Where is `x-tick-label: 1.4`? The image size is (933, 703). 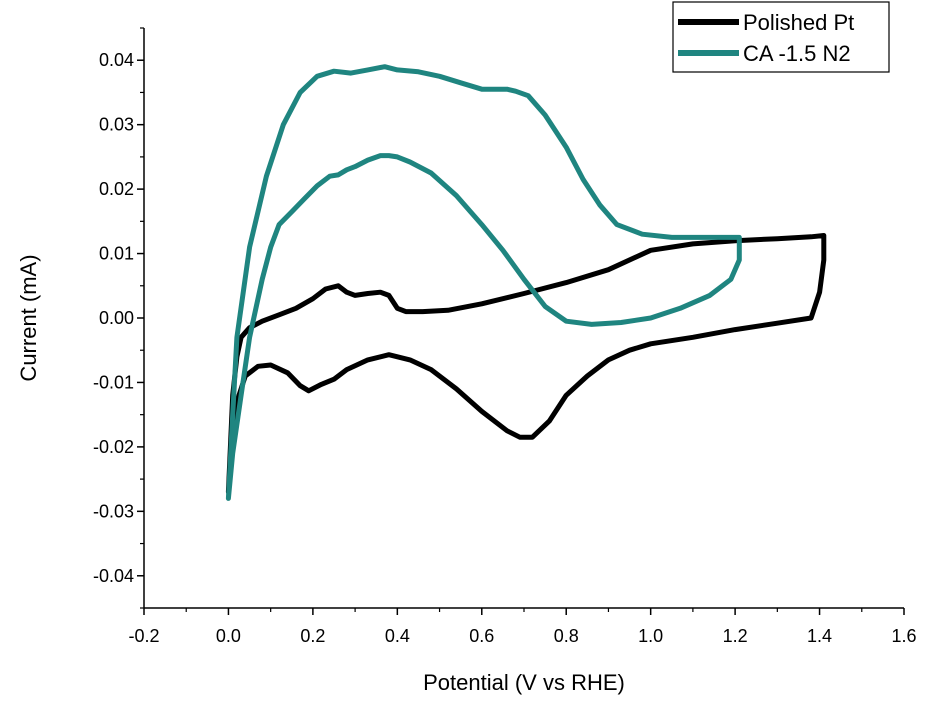 x-tick-label: 1.4 is located at coordinates (819, 636).